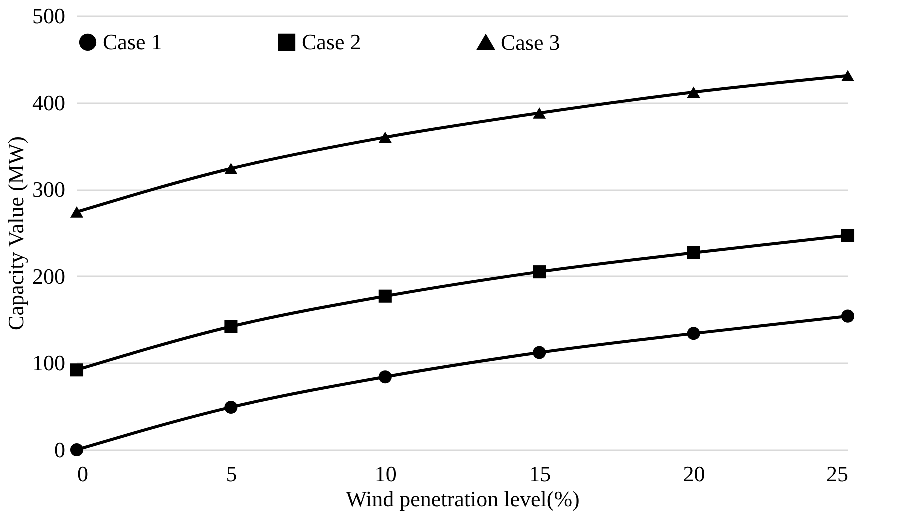 The image size is (897, 523). Describe the element at coordinates (232, 474) in the screenshot. I see `x-tick-label: 5` at that location.